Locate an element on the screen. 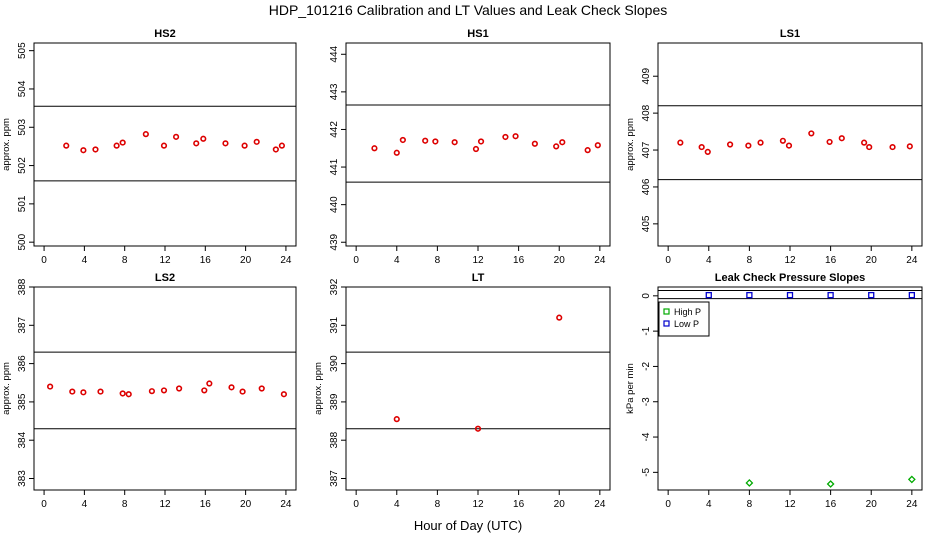 The image size is (936, 540). y-tick-label: 388 is located at coordinates (334, 439).